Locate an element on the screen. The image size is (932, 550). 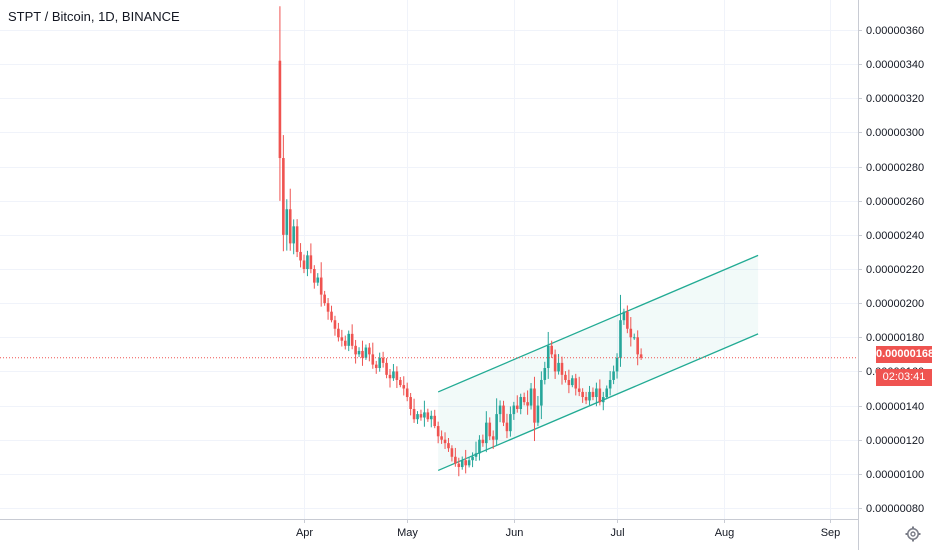
price-axis-label: 0.00000240 is located at coordinates (895, 236).